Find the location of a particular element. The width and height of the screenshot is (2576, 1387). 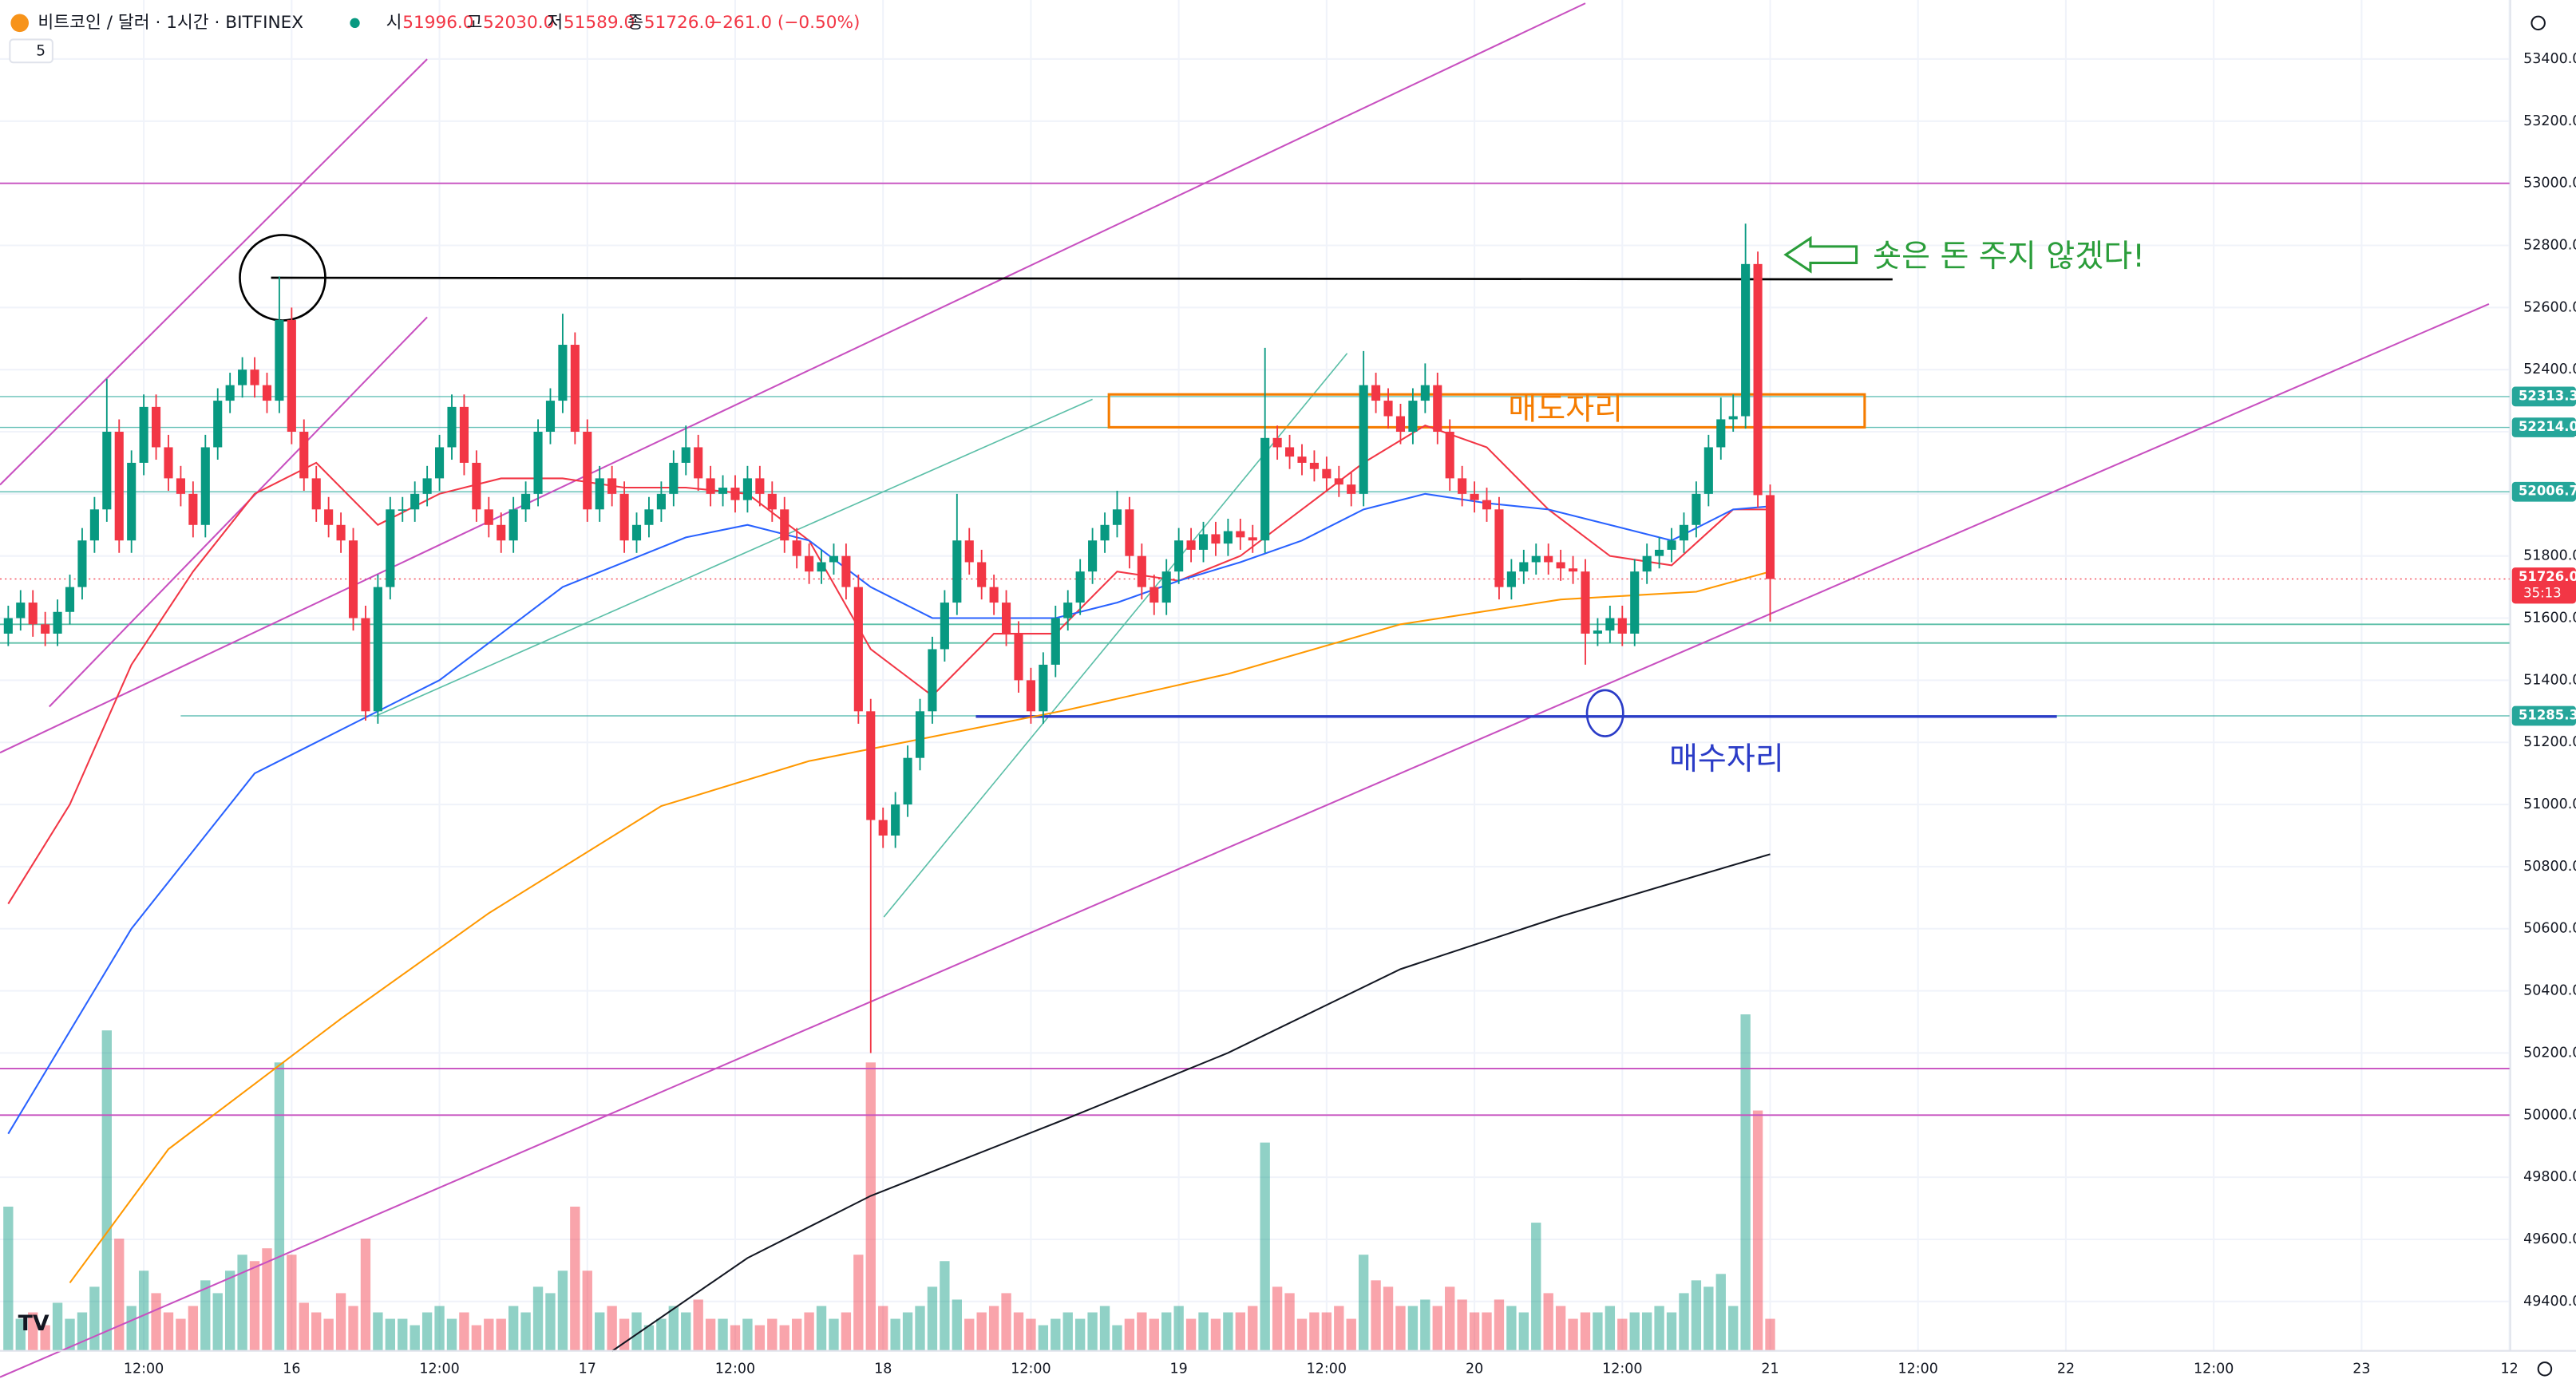

sell-zone-box is located at coordinates (1487, 411).